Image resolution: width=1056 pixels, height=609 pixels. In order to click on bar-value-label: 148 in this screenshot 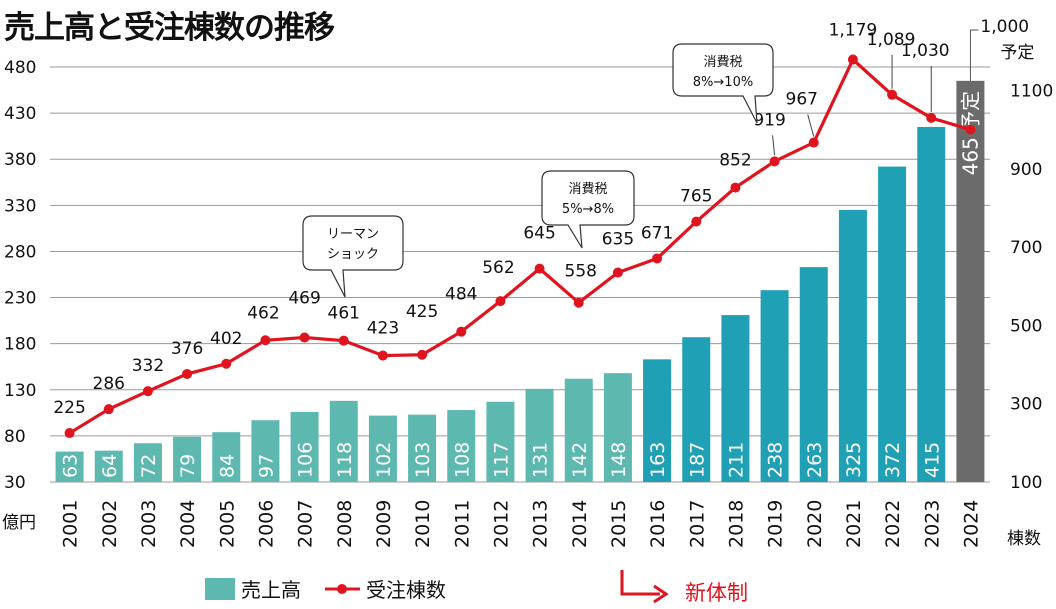, I will do `click(619, 460)`.